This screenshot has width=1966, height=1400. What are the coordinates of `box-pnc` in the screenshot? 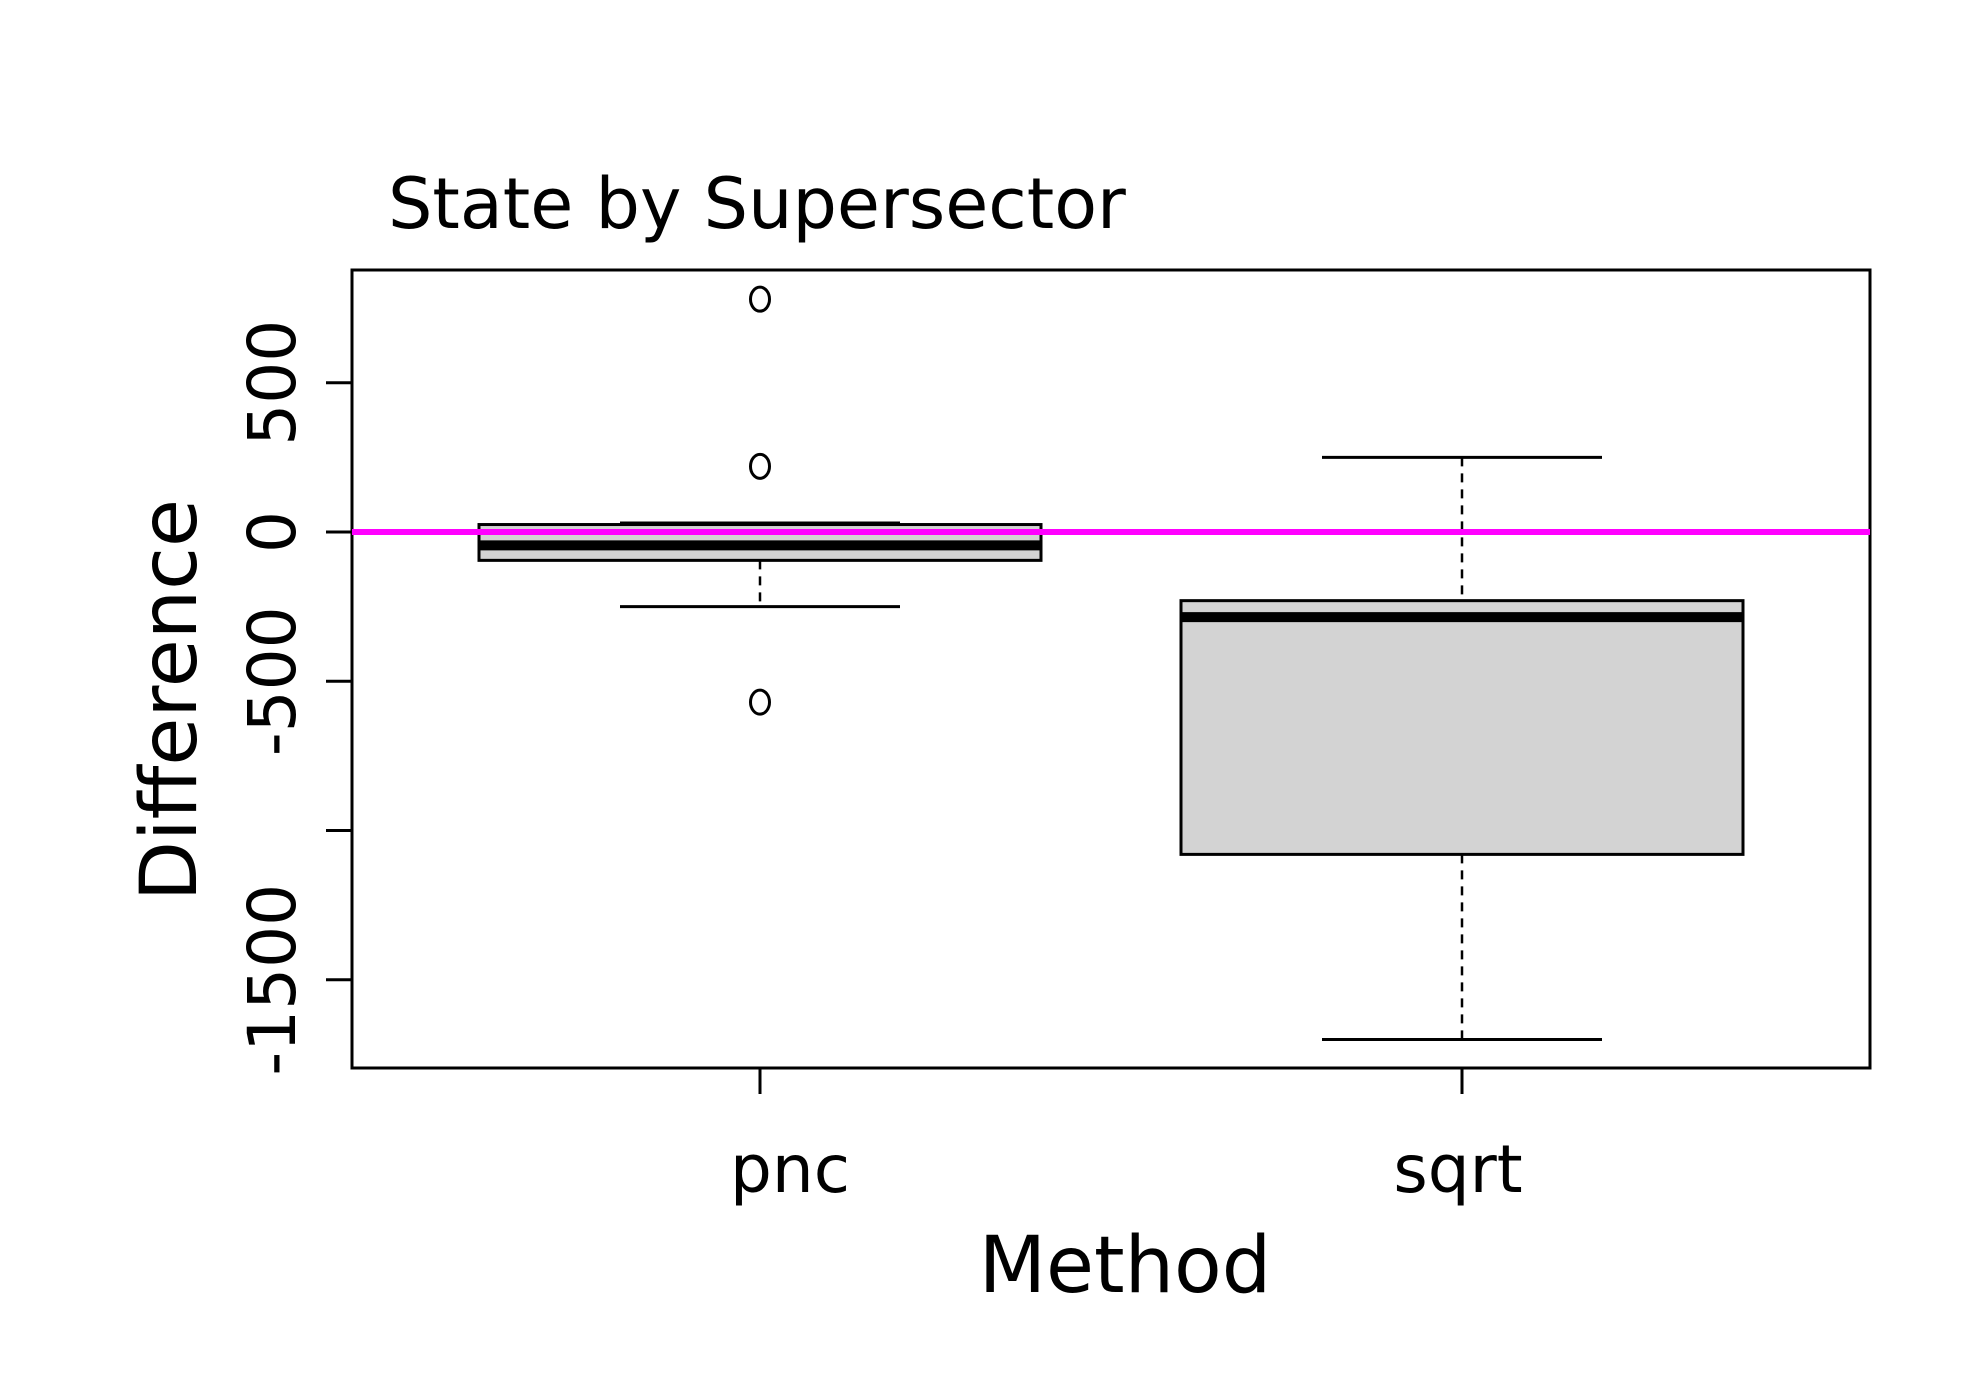 It's located at (760, 500).